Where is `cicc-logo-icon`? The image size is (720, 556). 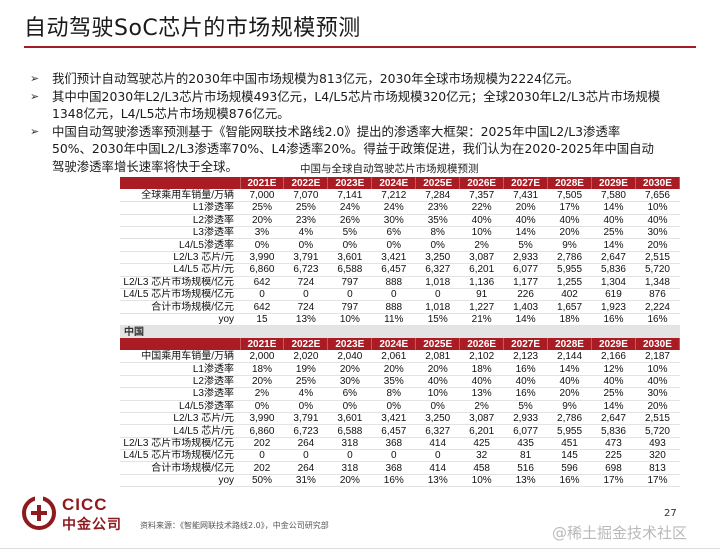
cicc-logo-icon is located at coordinates (39, 513).